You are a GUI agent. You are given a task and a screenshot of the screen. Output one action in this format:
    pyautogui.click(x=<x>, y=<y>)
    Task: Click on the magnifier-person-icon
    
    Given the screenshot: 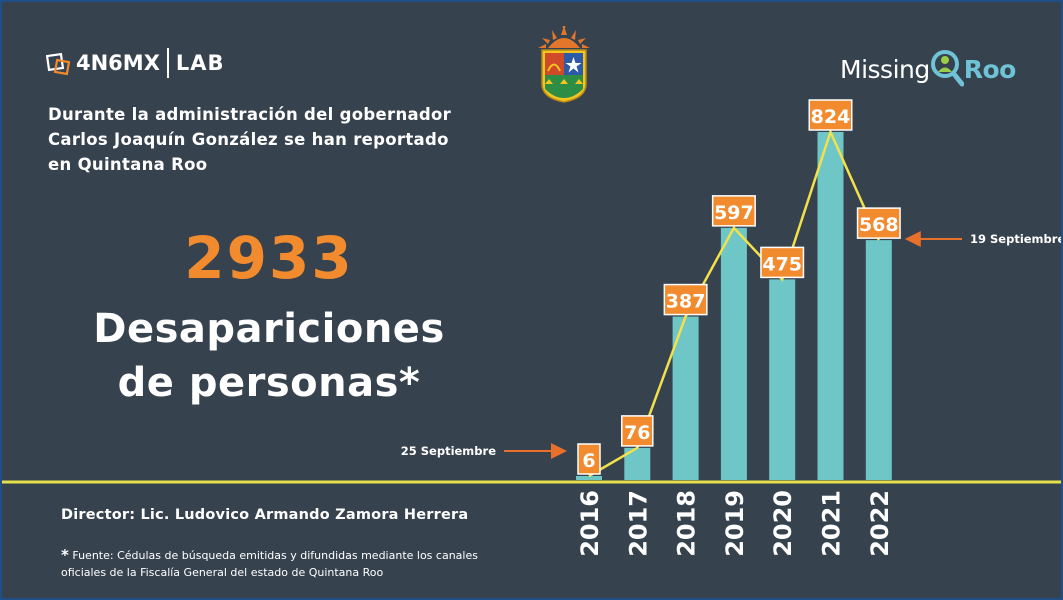 What is the action you would take?
    pyautogui.click(x=947, y=68)
    